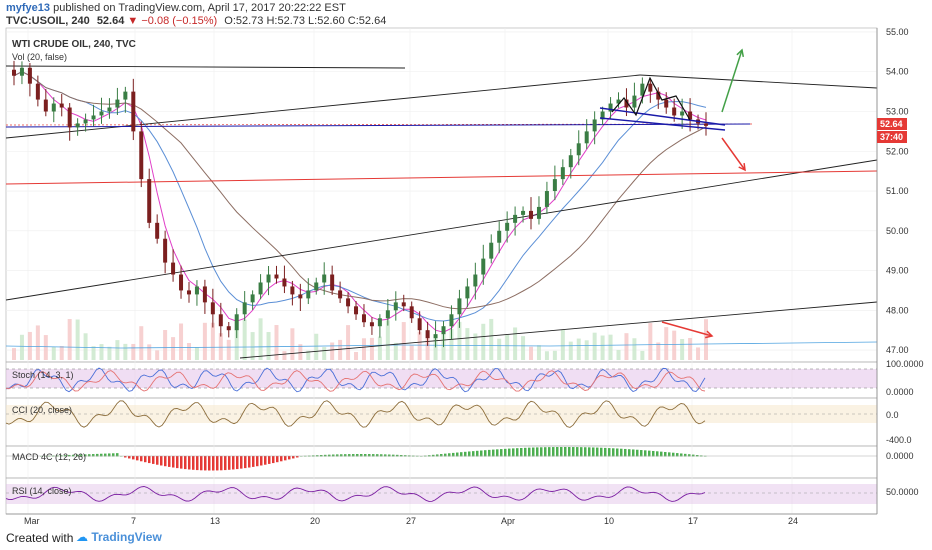  Describe the element at coordinates (305, 21) in the screenshot. I see `ohlc-values: O:52.73 H:52.73 L:52.60 C:52.64` at that location.